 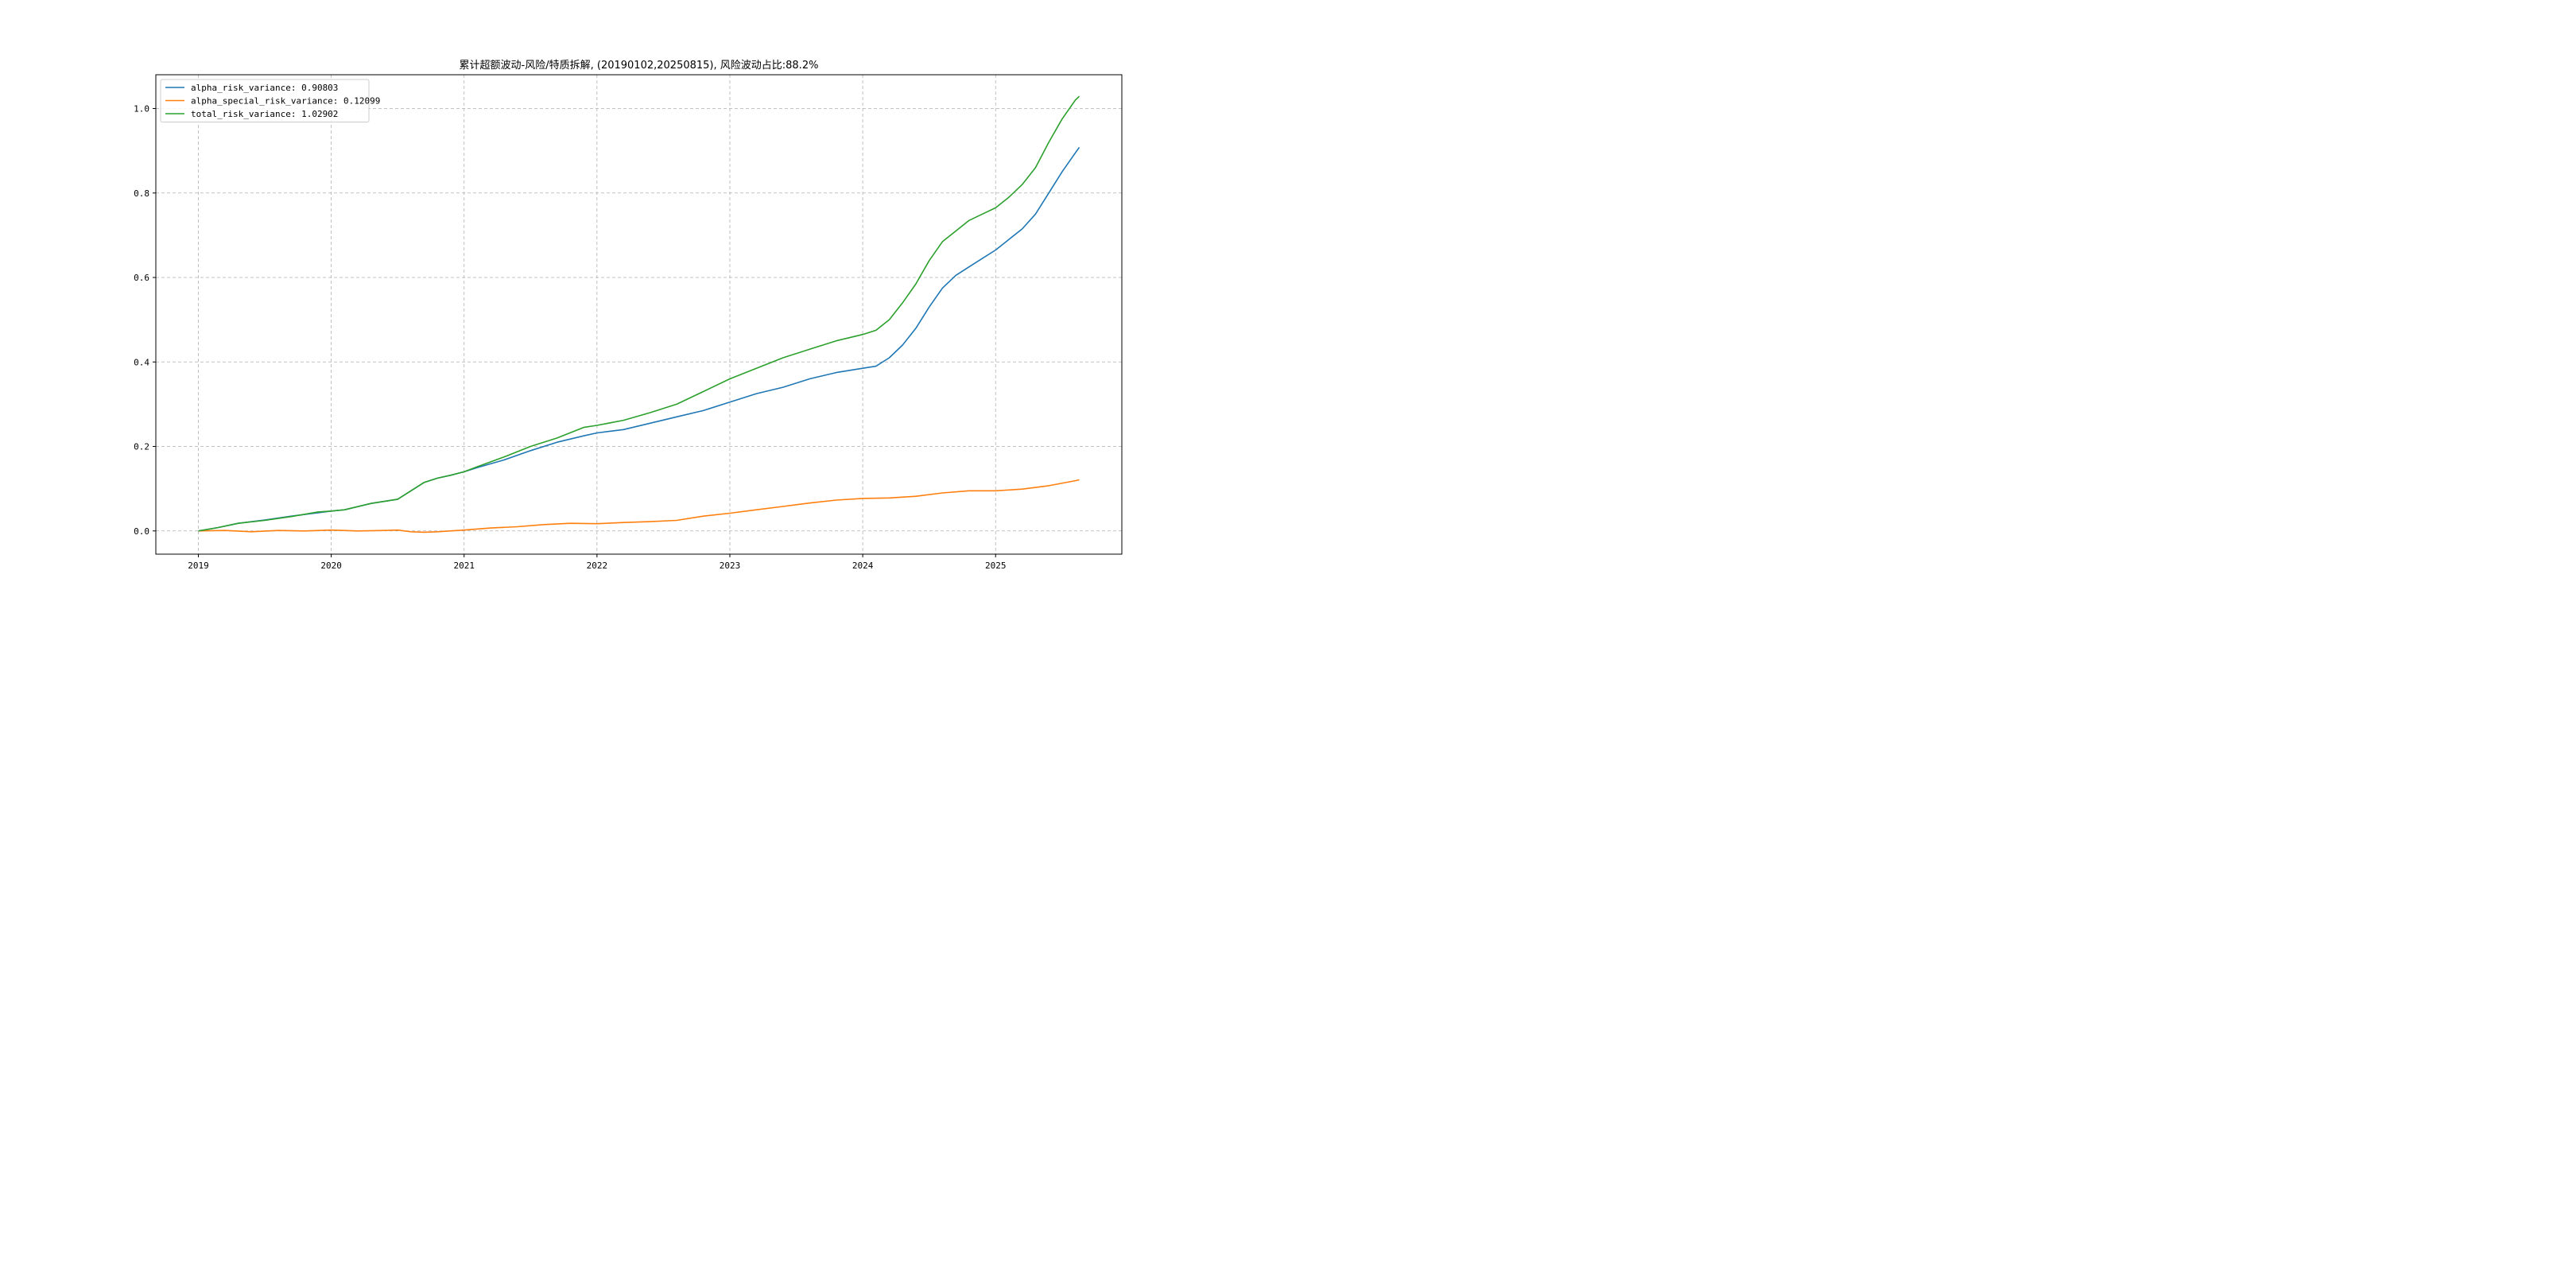 What do you see at coordinates (264, 114) in the screenshot?
I see `legend-label: total_risk_variance: 1.02902` at bounding box center [264, 114].